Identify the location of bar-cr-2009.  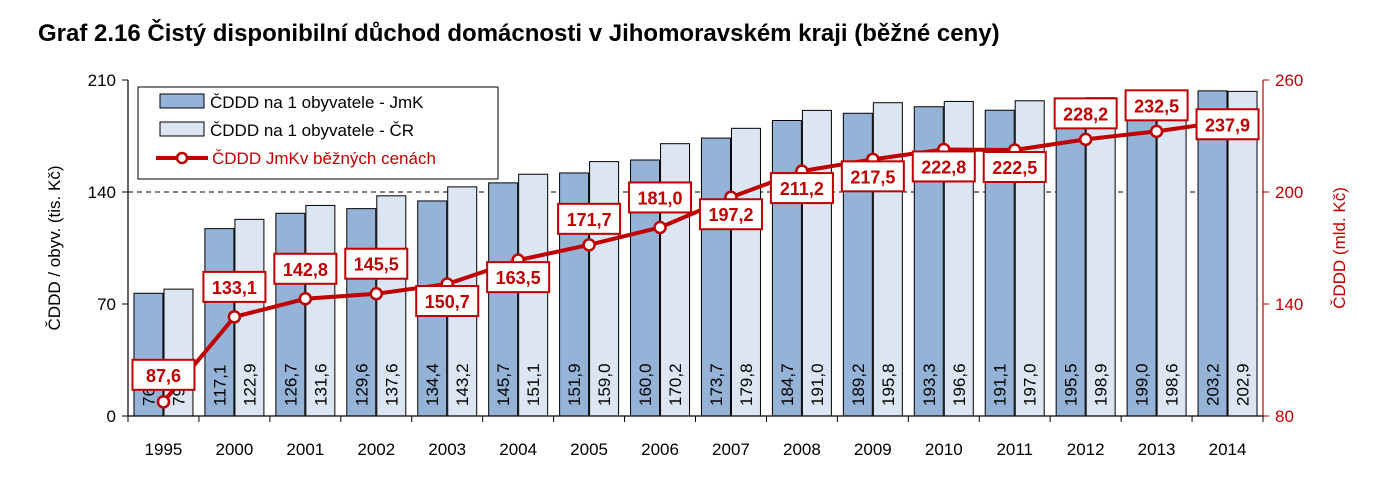
(887, 259).